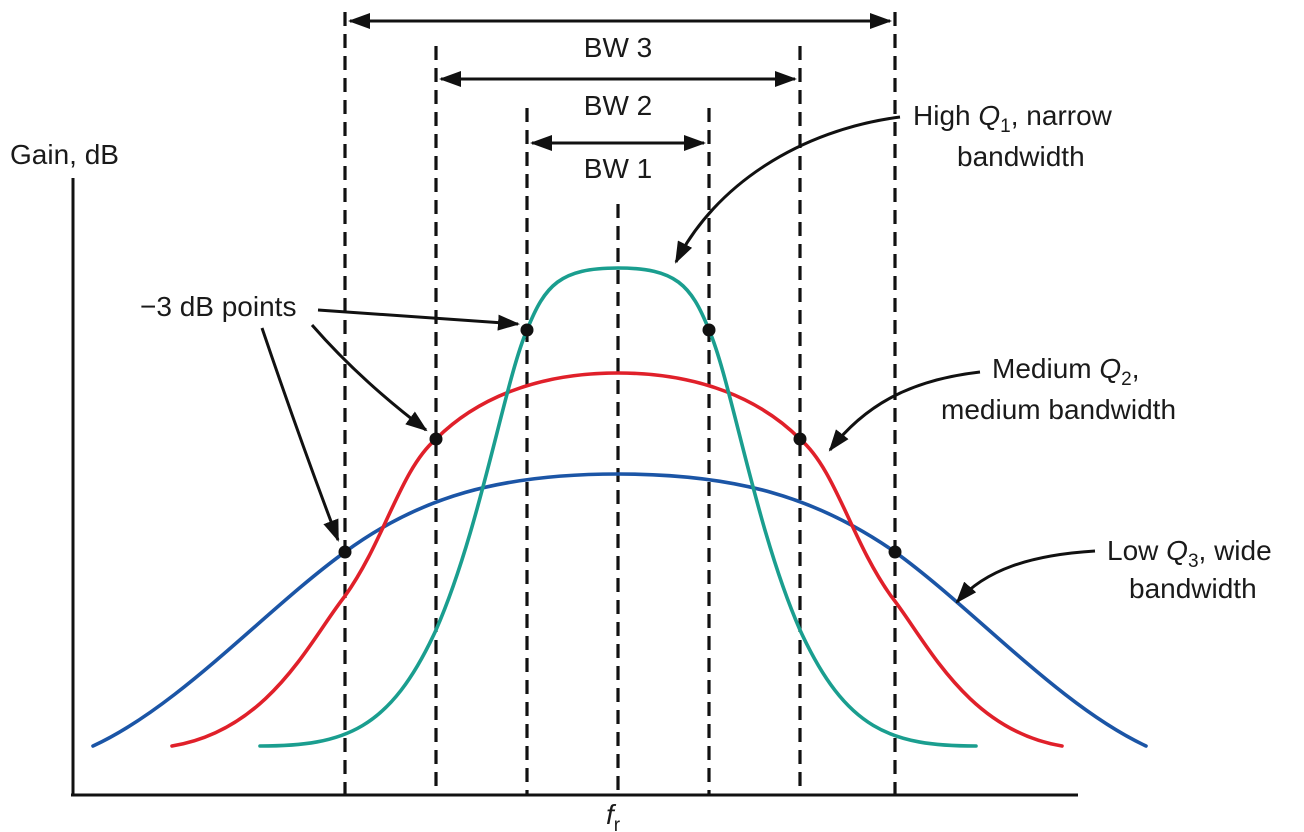  I want to click on low-q-label-line2: bandwidth, so click(1193, 588).